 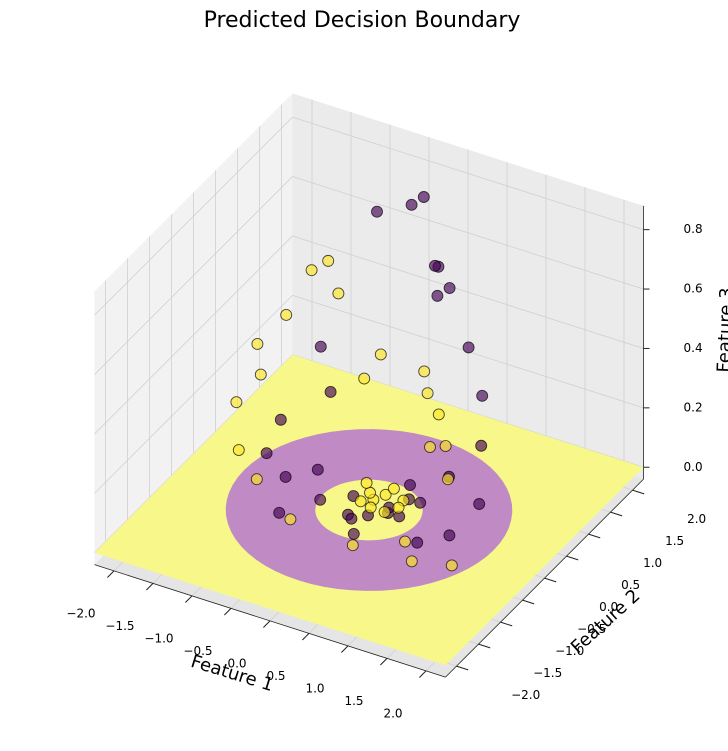 I want to click on y-tick-label: 2.0, so click(x=696, y=519).